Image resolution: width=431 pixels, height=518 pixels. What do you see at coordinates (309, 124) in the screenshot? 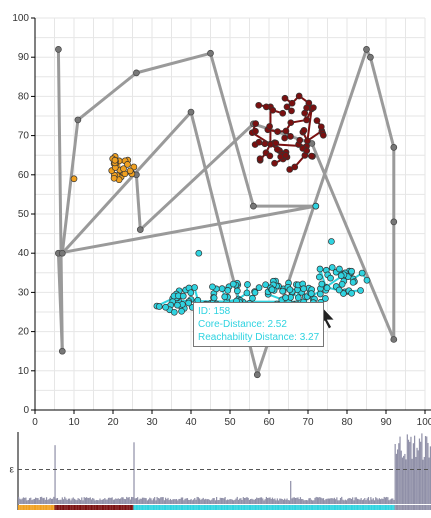
I see `cluster-edge` at bounding box center [309, 124].